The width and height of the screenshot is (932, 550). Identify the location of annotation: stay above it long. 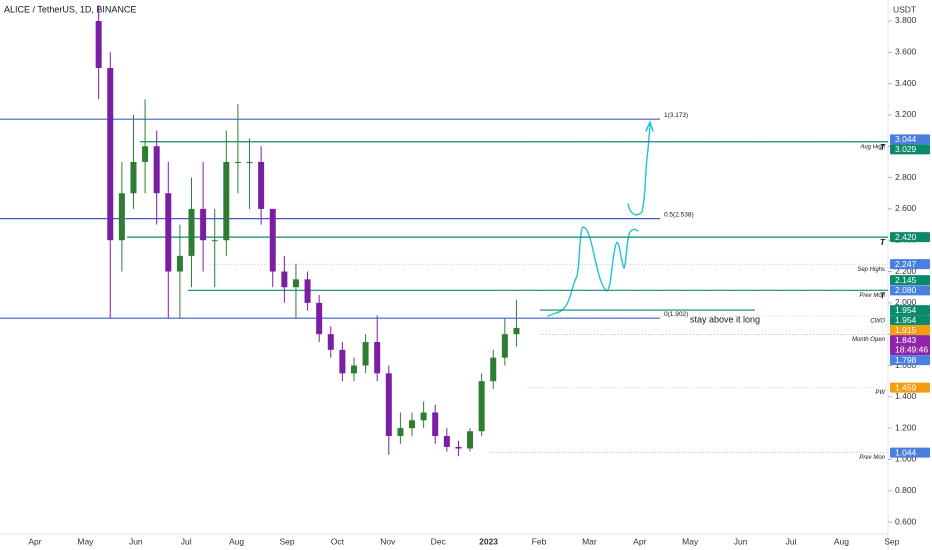
(725, 319).